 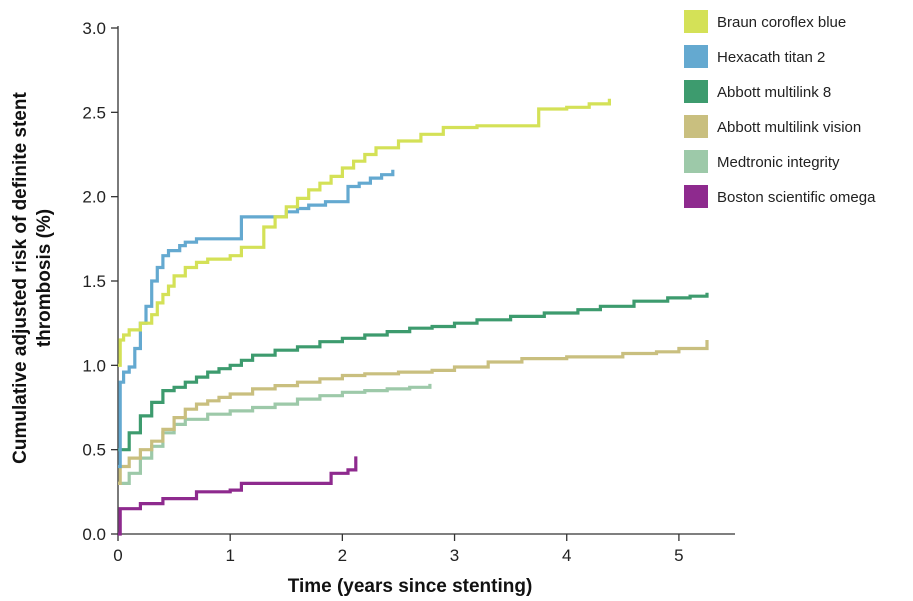 What do you see at coordinates (342, 555) in the screenshot?
I see `x-tick-label: 2` at bounding box center [342, 555].